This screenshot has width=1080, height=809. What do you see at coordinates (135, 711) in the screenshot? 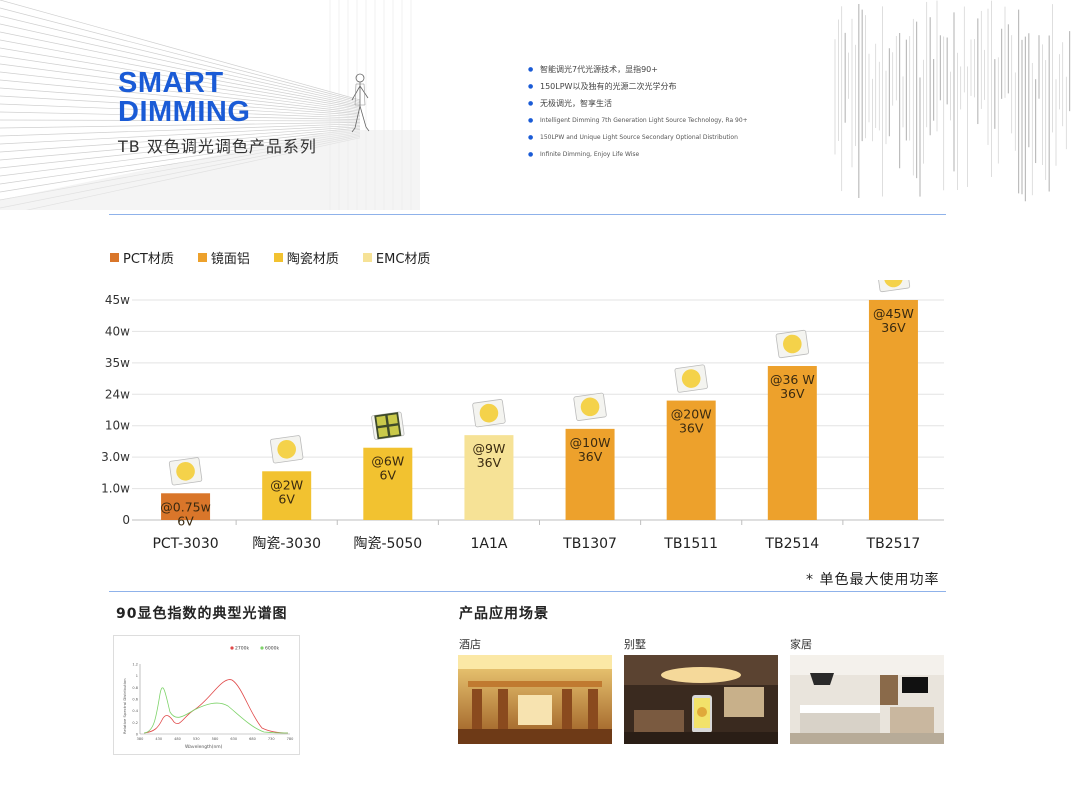
I see `spectrum-y-tick: 0.4` at bounding box center [135, 711].